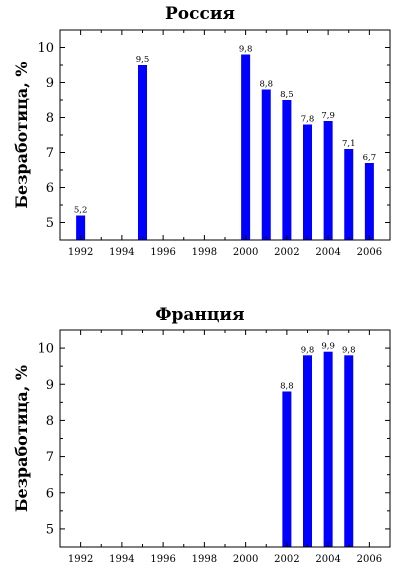  What do you see at coordinates (200, 14) in the screenshot?
I see `chart-title: Россия` at bounding box center [200, 14].